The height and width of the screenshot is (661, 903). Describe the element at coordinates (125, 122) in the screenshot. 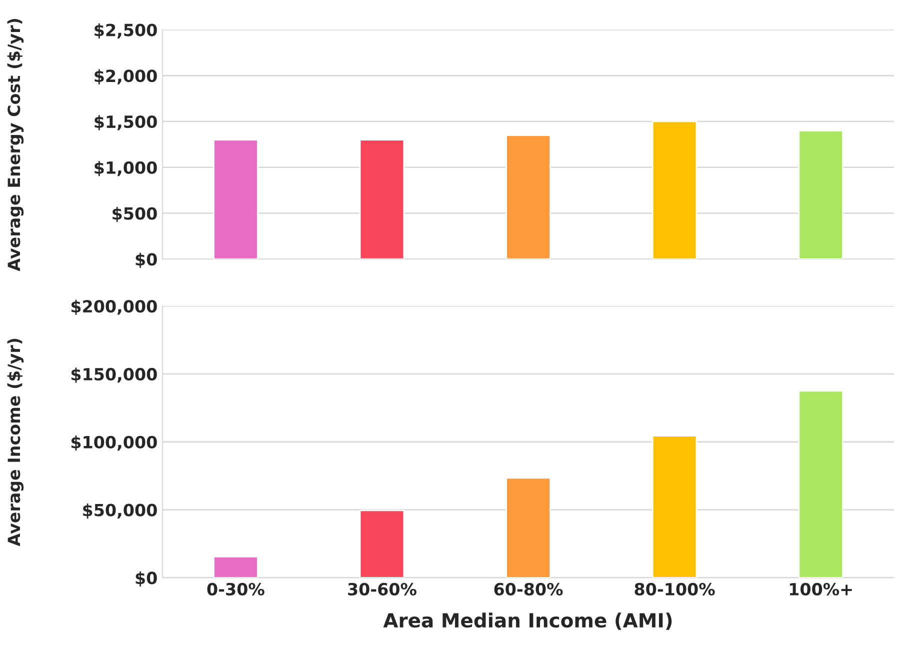

I see `y-tick-label: $1,500` at that location.